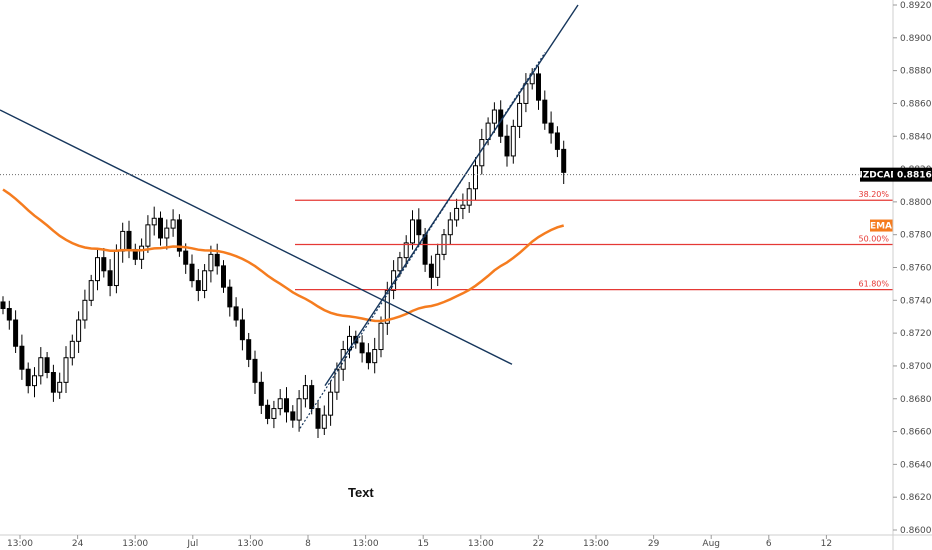 The width and height of the screenshot is (932, 550). I want to click on last-price-tag, so click(912, 174).